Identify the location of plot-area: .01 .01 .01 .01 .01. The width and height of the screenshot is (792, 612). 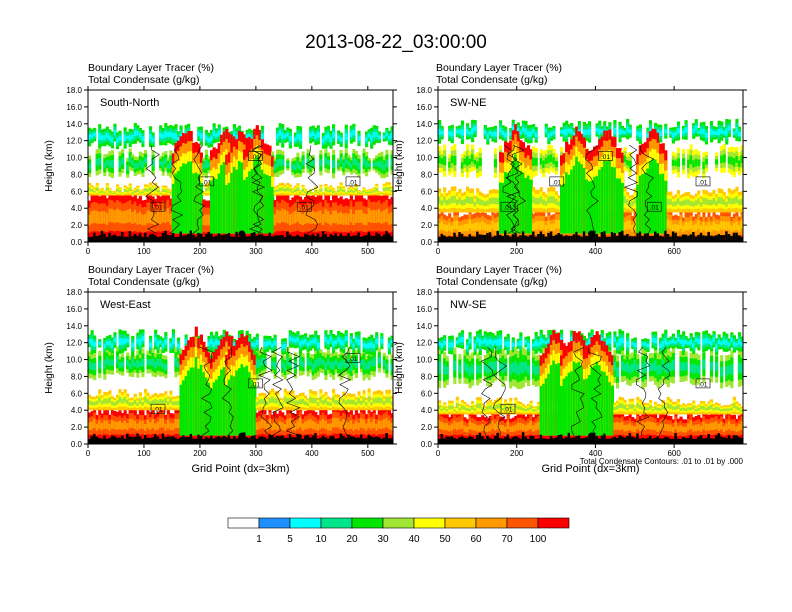
(590, 166).